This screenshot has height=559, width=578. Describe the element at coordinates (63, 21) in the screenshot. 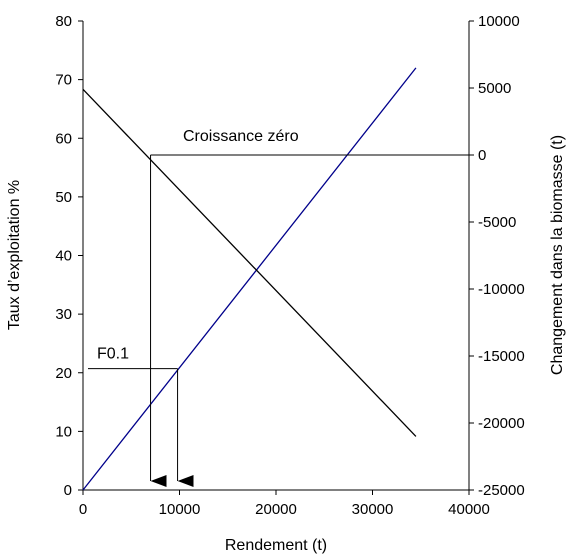

I see `y-left-tick-label: 80` at that location.